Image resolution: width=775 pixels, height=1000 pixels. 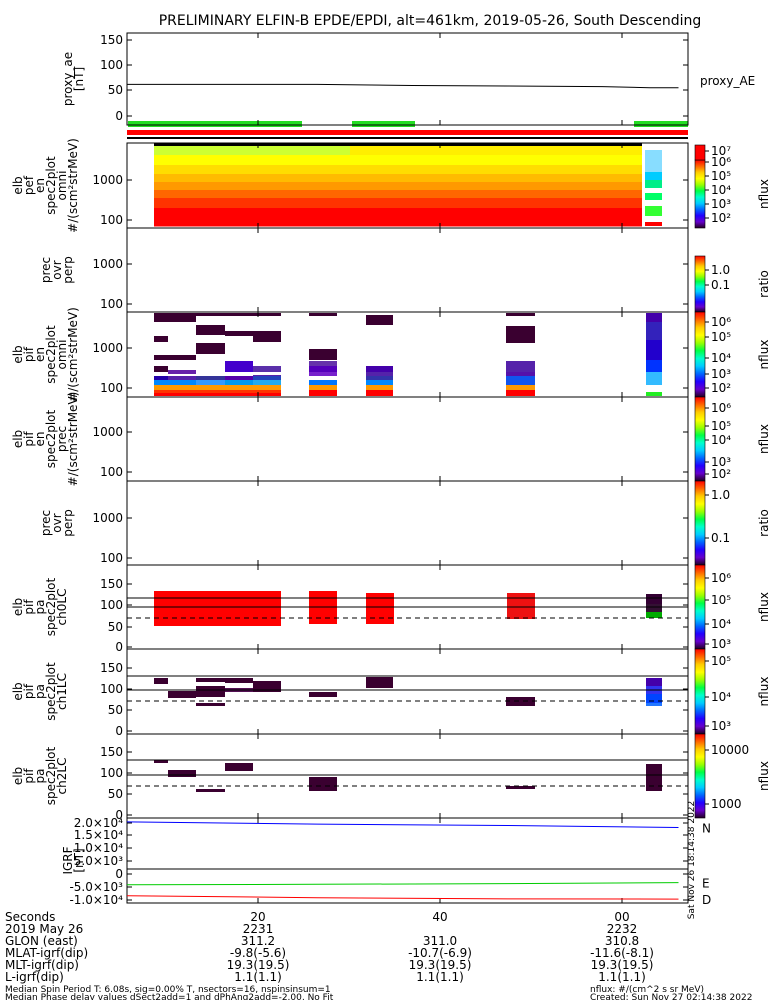 I want to click on panel-frame-elb_pif_pa_ch2, so click(x=407, y=776).